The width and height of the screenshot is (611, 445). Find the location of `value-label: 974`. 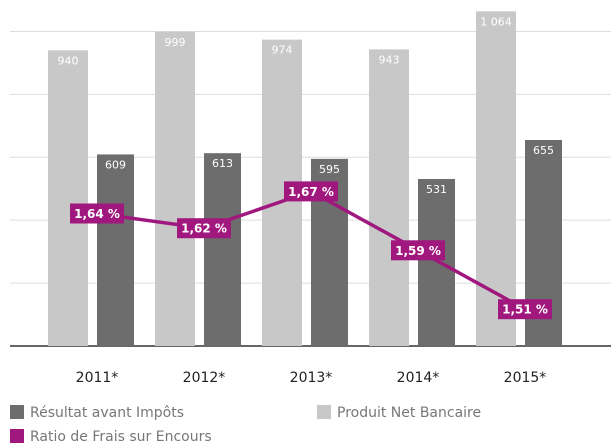

value-label: 974 is located at coordinates (282, 50).